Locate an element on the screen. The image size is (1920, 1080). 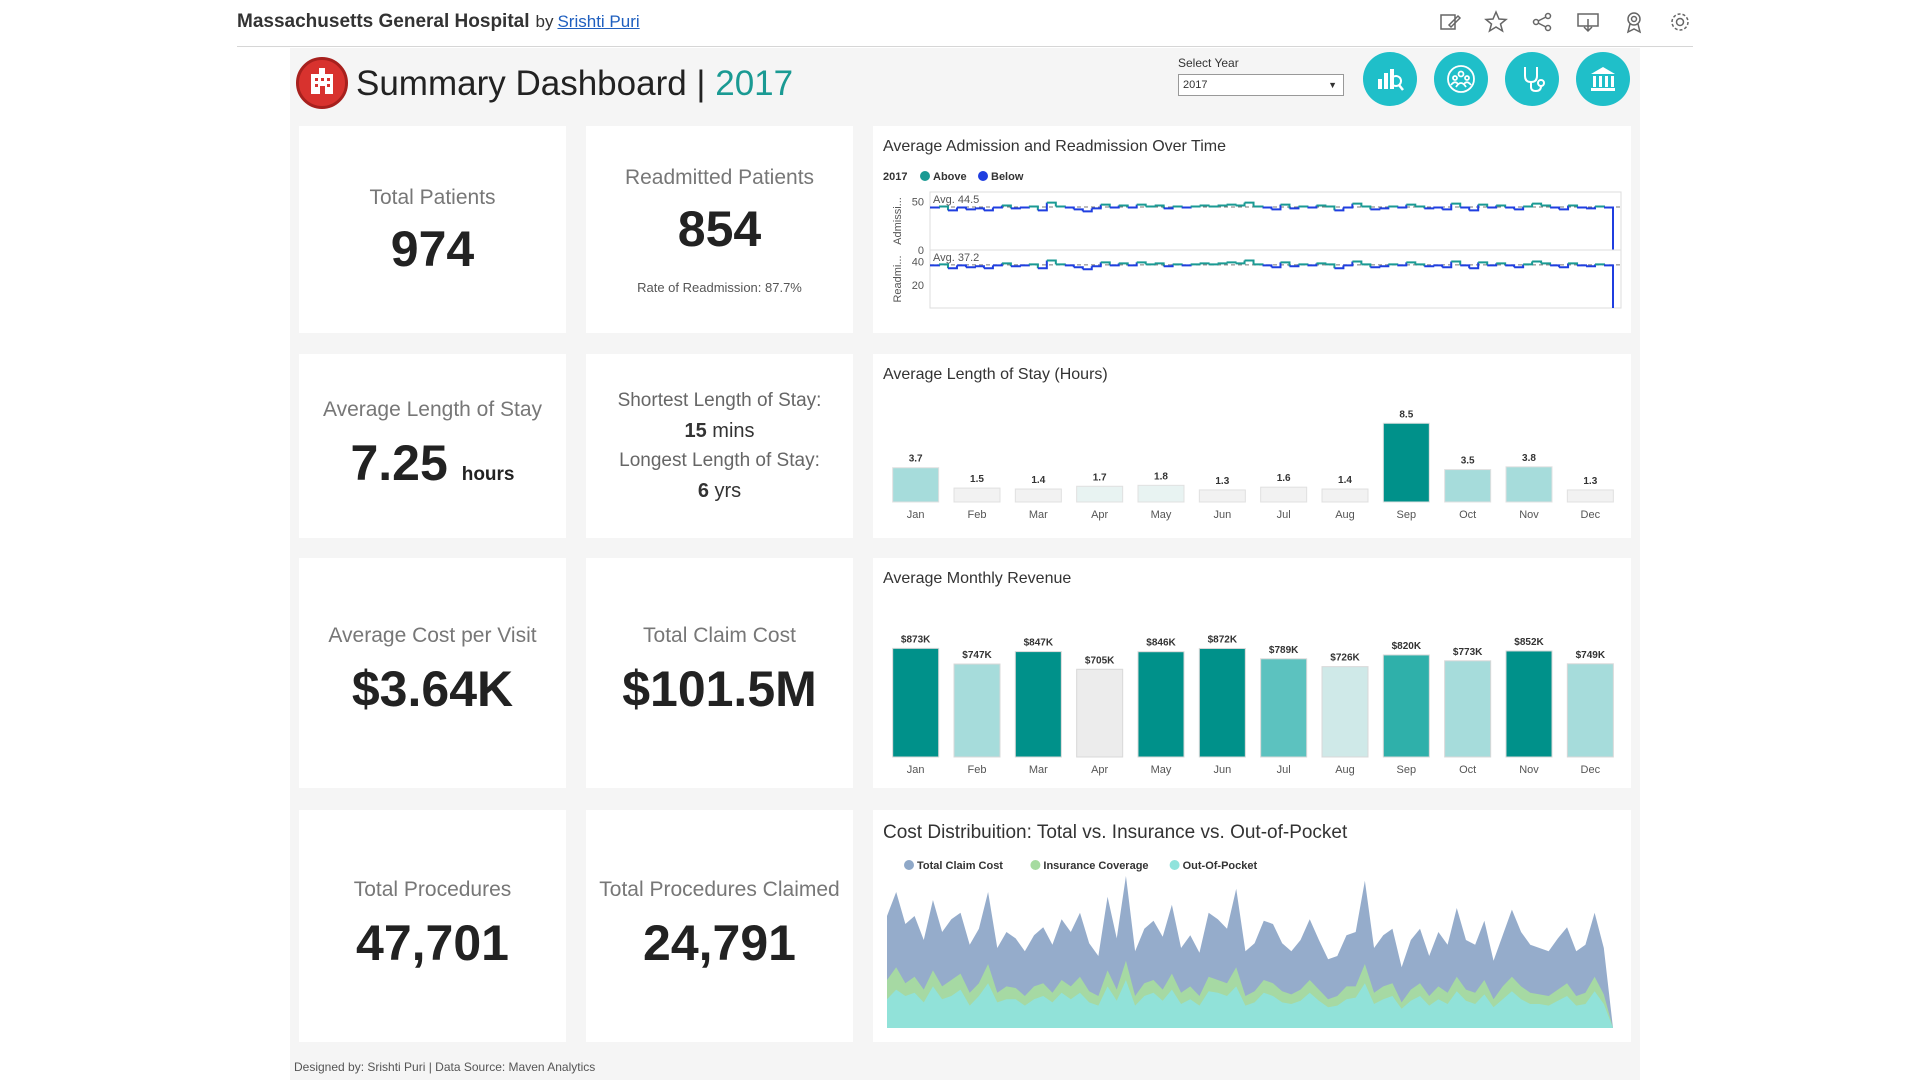
patients-nav-button is located at coordinates (1461, 79).